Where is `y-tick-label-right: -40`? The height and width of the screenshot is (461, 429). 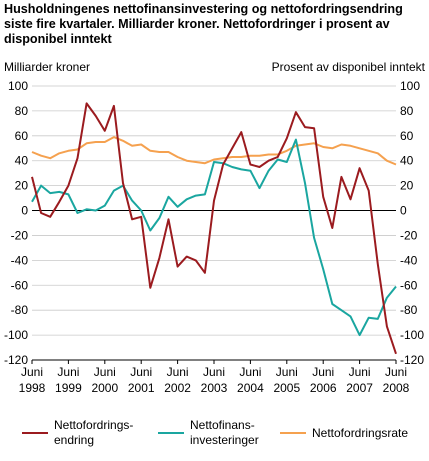 y-tick-label-right: -40 is located at coordinates (409, 260).